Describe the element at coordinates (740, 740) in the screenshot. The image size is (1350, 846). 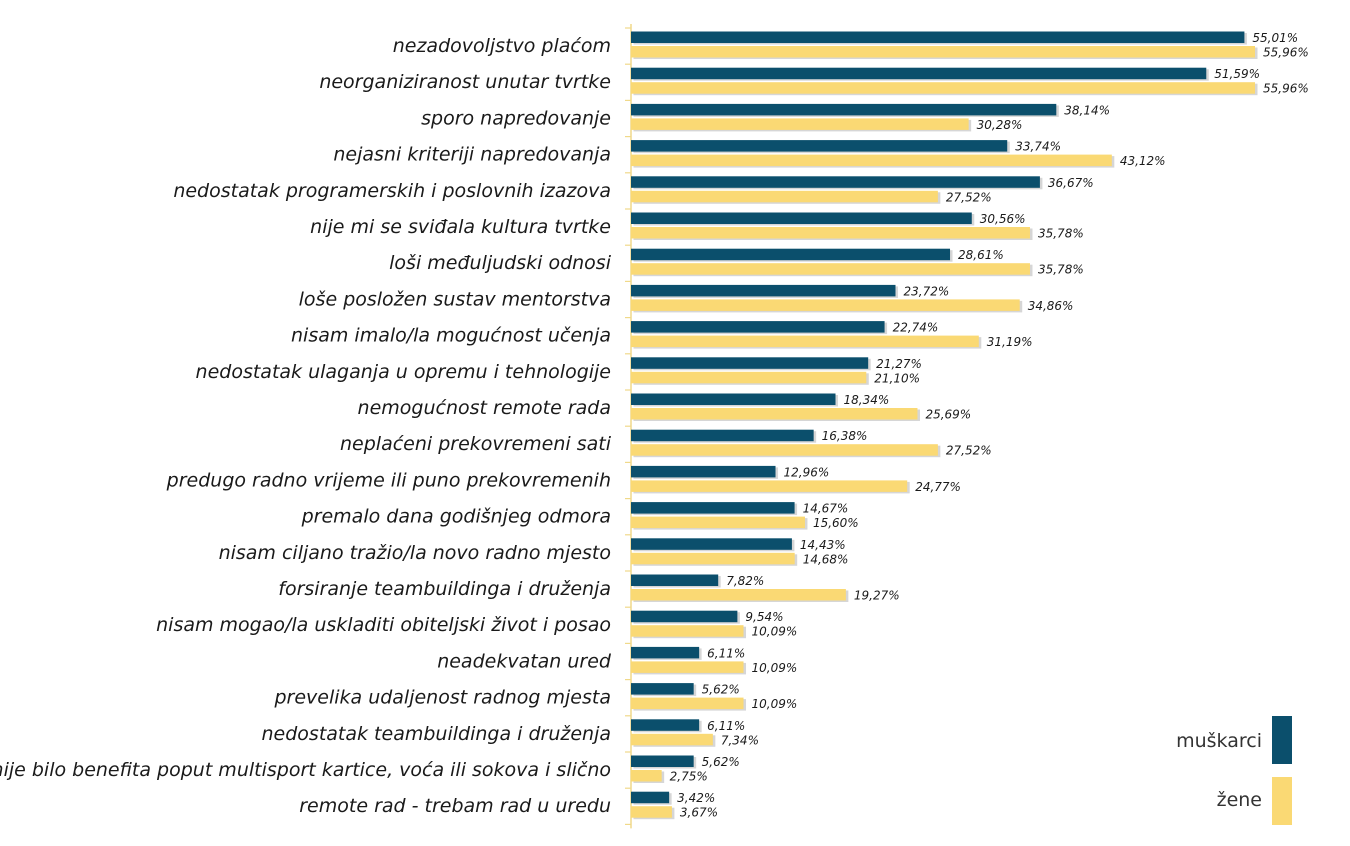
I see `value-label-zene: 7,34%` at that location.